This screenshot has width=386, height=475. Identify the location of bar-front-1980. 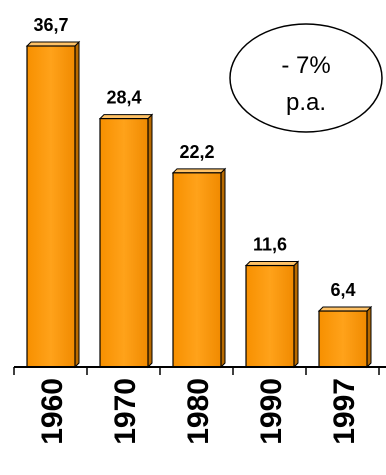
(197, 270).